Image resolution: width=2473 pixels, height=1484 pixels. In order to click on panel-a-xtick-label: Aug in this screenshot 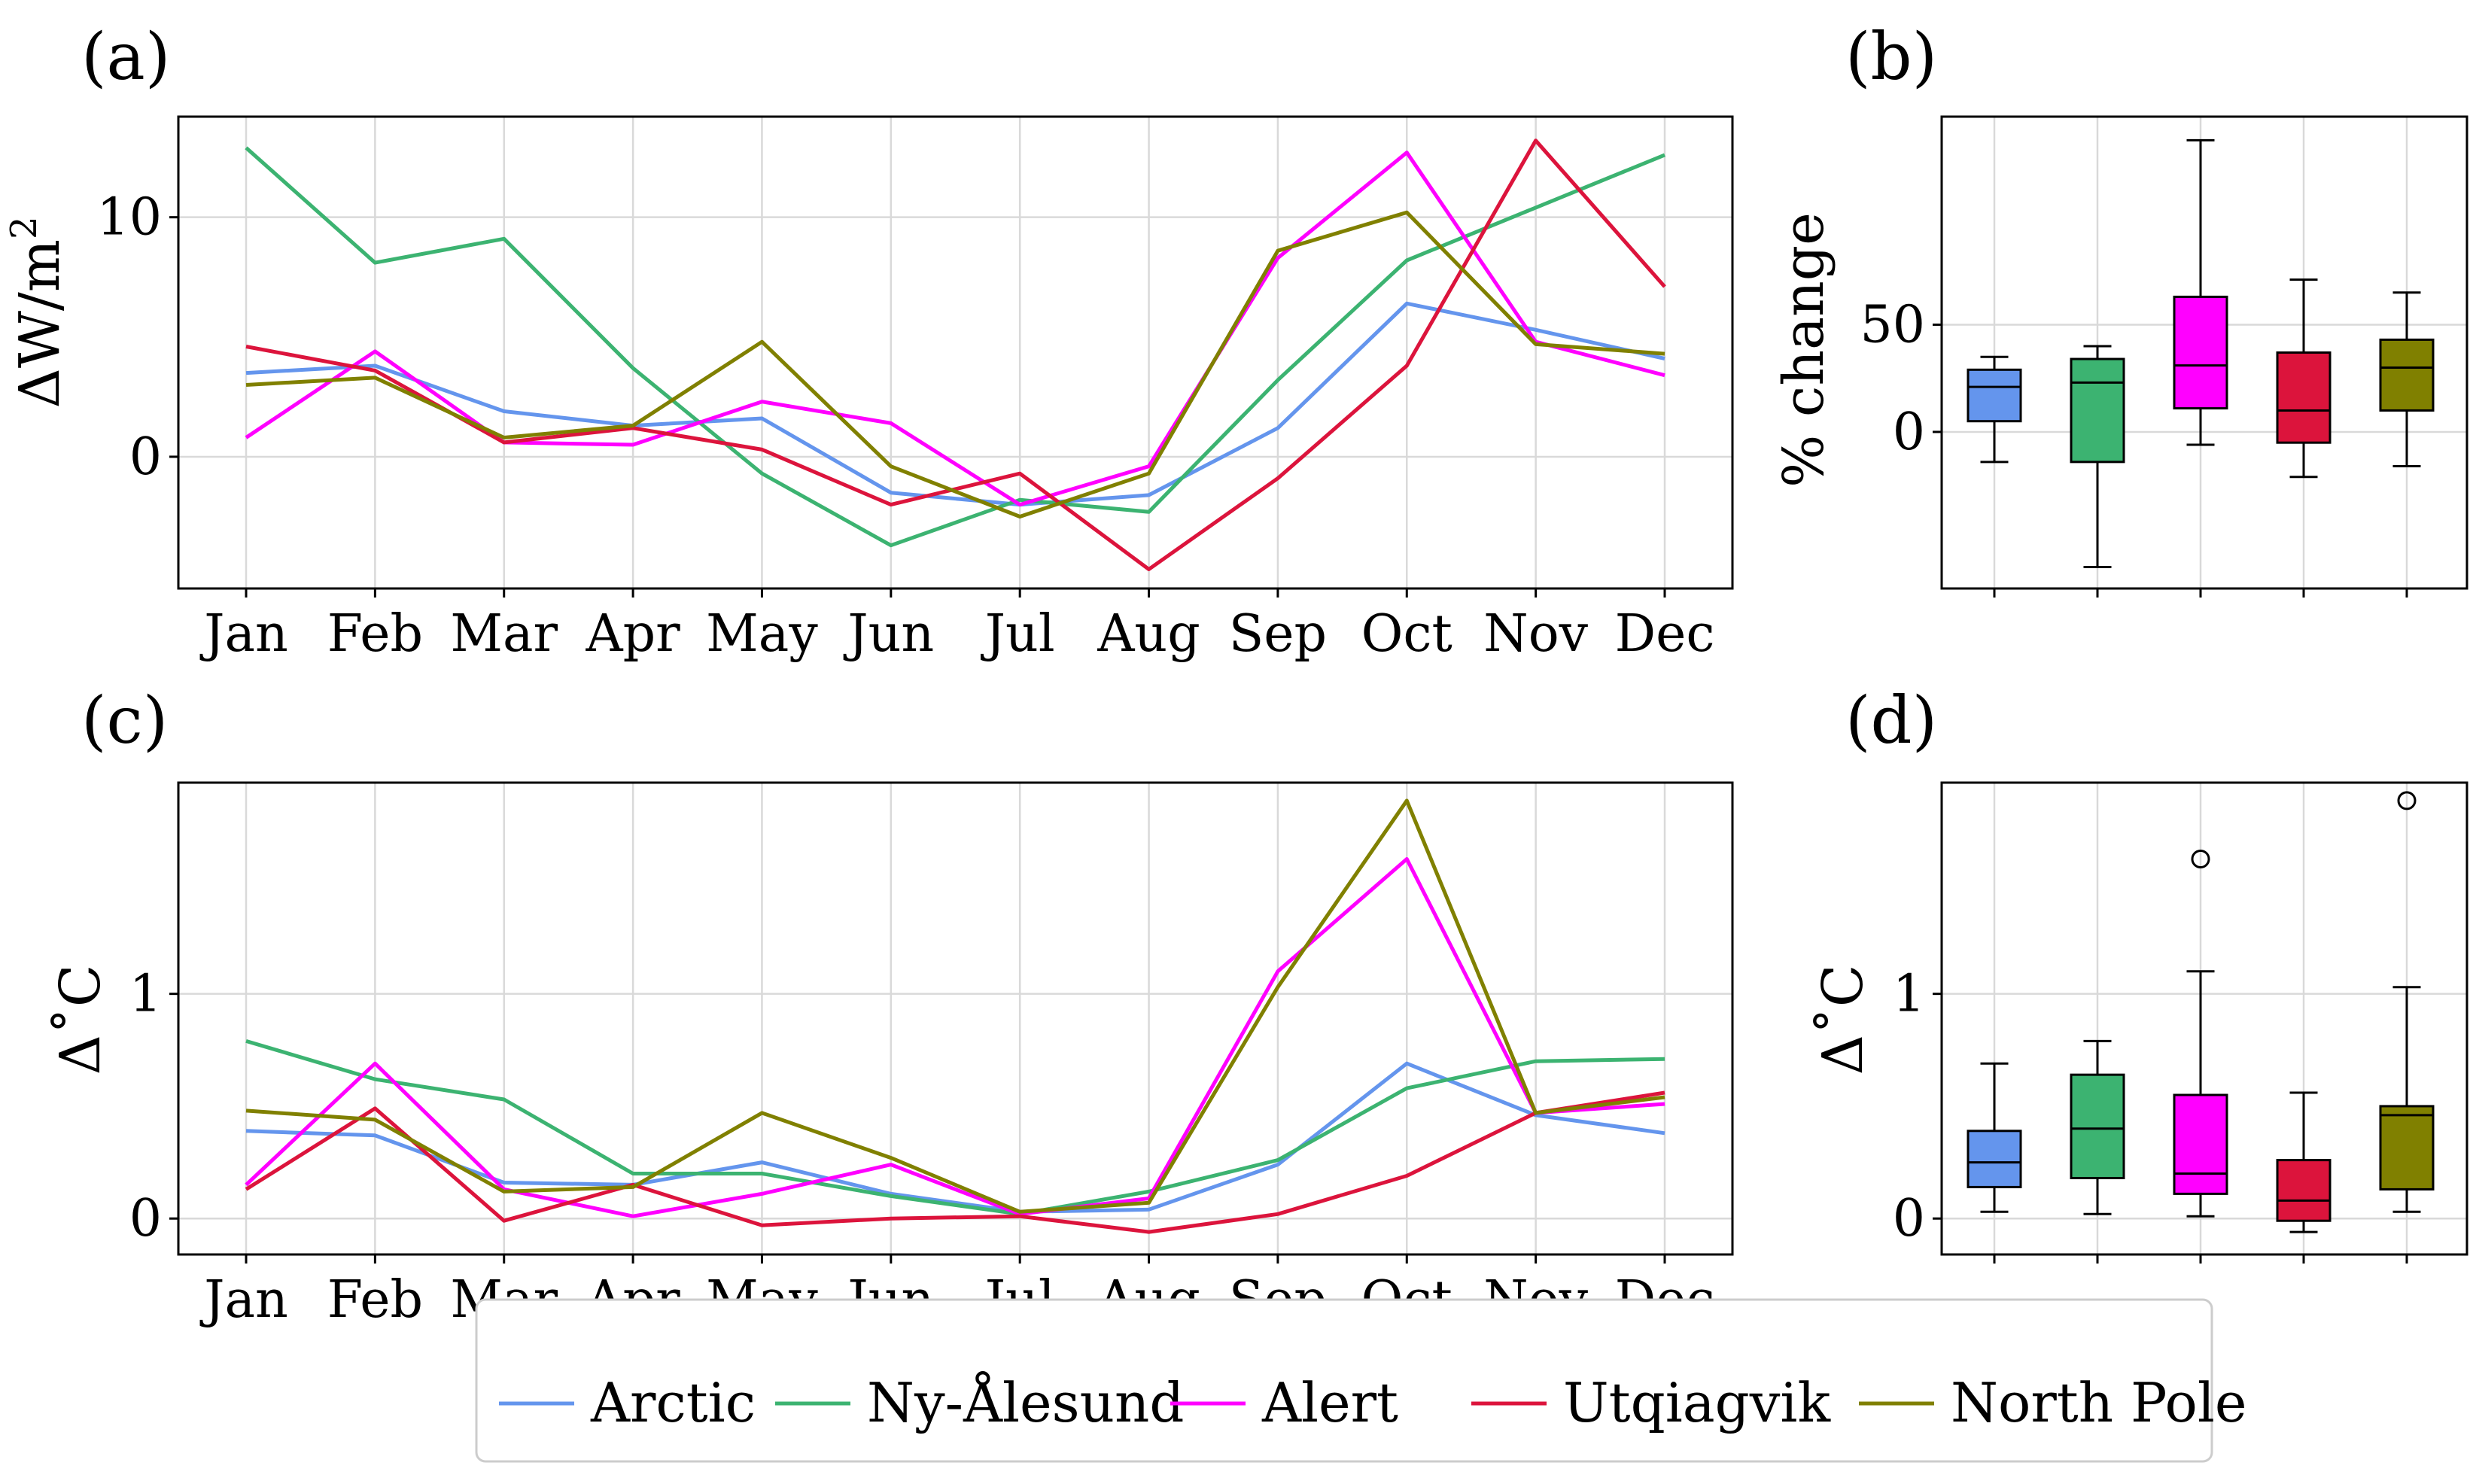, I will do `click(1148, 634)`.